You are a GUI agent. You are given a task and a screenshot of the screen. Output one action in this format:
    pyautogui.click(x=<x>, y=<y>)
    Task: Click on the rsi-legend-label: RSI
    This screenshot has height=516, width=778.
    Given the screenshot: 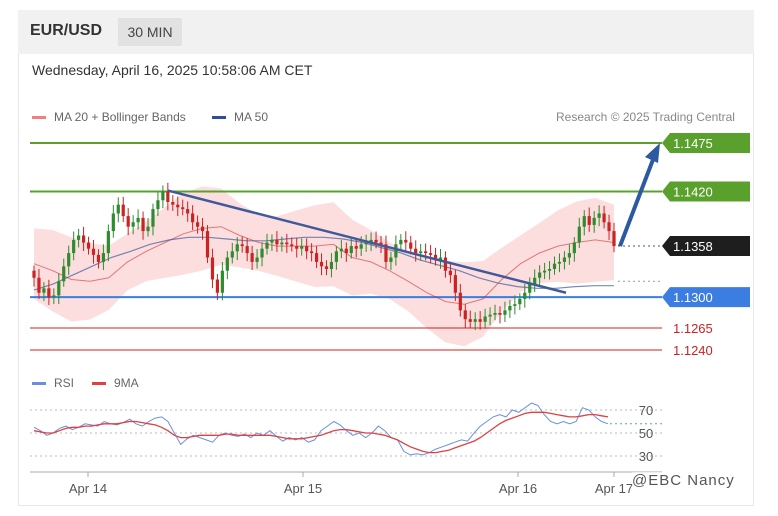 What is the action you would take?
    pyautogui.click(x=64, y=383)
    